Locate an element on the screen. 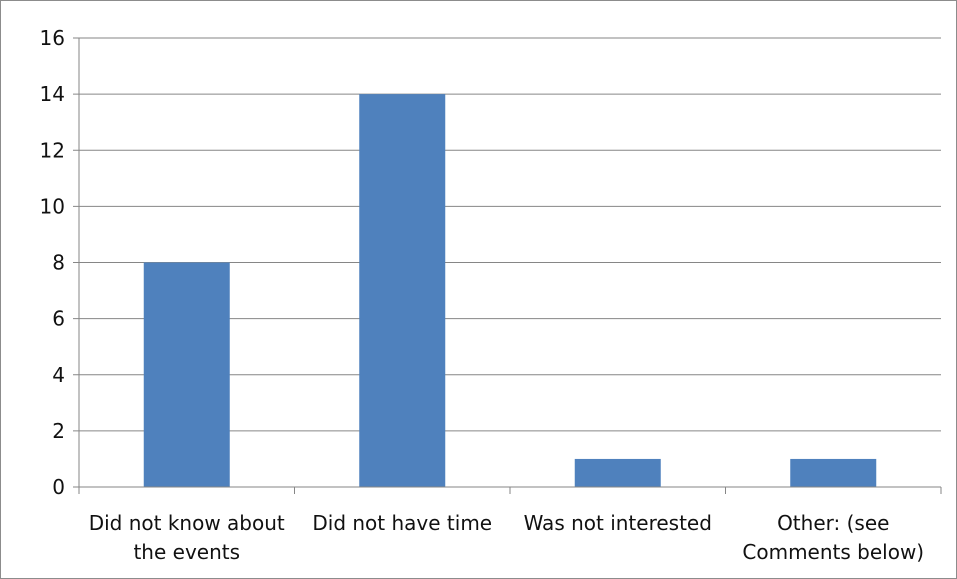  x-tick-label: Did not have time is located at coordinates (402, 523).